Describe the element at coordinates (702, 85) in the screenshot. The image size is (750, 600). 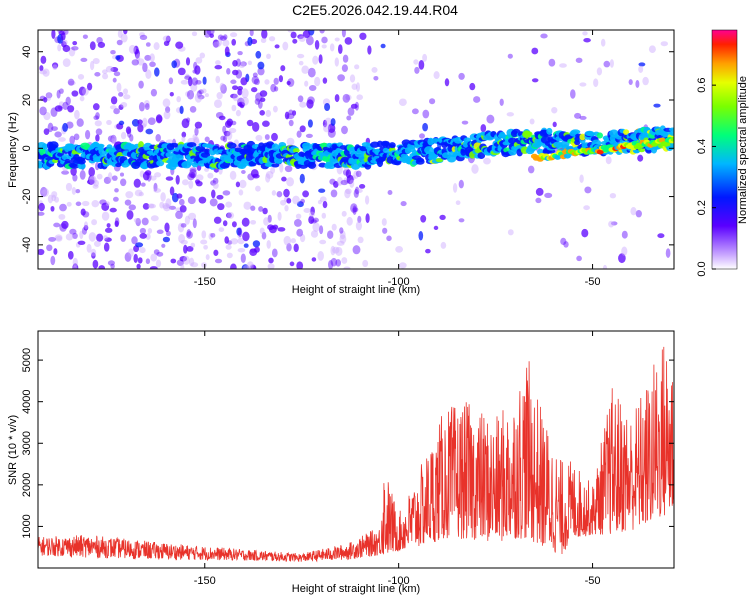
I see `colorbar-tick-label: 0.6` at that location.